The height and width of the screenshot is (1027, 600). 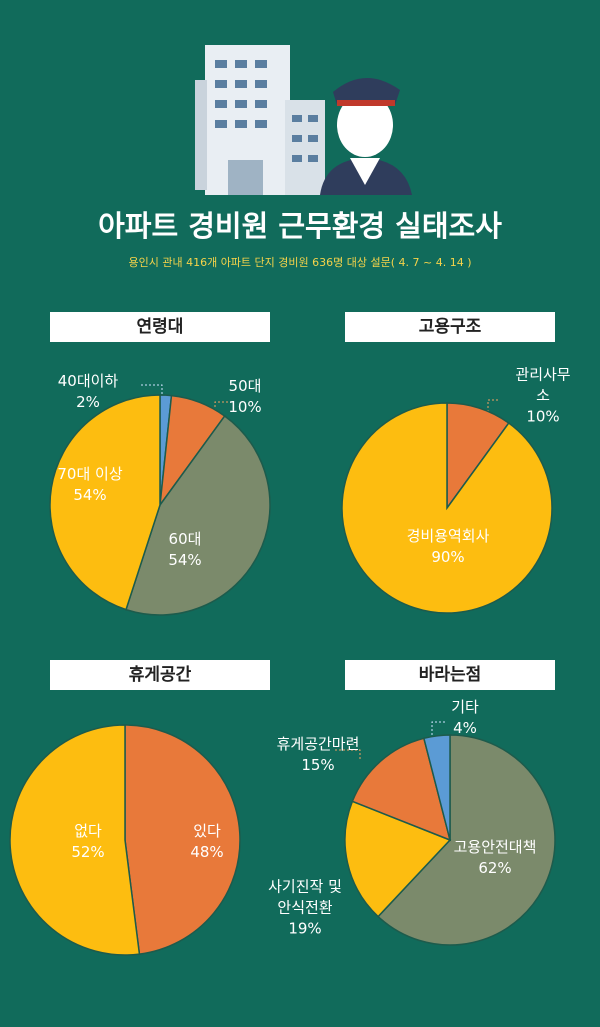 I want to click on title: 아파트 경비원 근무환경 실태조사, so click(x=300, y=226).